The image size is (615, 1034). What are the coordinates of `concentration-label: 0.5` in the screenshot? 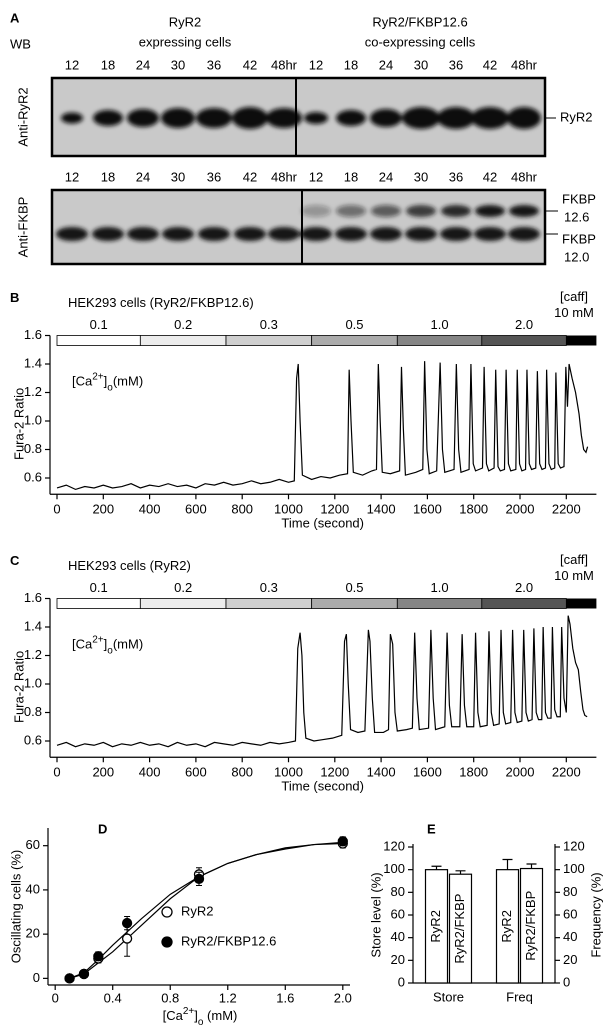 It's located at (354, 587).